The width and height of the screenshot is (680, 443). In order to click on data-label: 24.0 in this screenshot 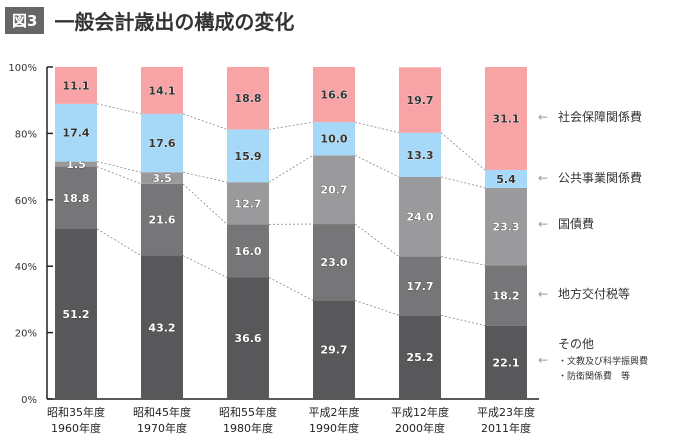, I will do `click(419, 217)`.